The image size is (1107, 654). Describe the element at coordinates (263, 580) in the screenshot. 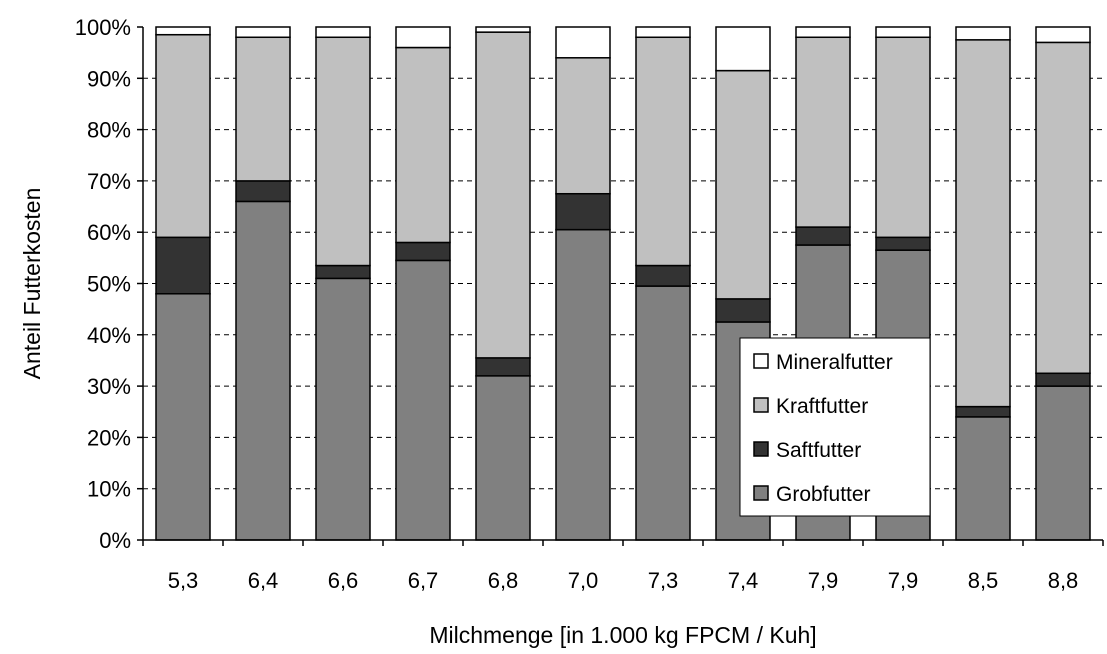

I see `x-tick-label: 6,4` at that location.